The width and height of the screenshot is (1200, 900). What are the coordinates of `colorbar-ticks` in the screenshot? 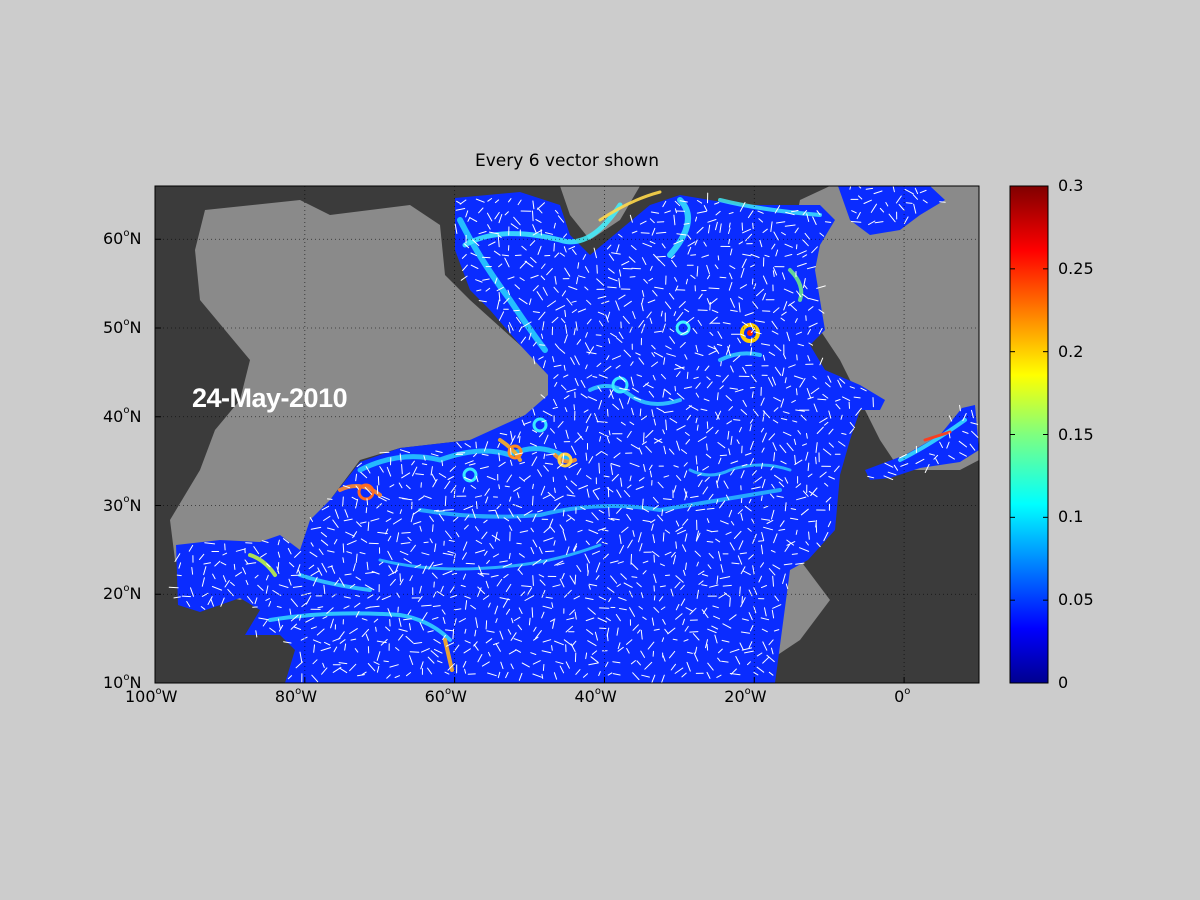 It's located at (1029, 434).